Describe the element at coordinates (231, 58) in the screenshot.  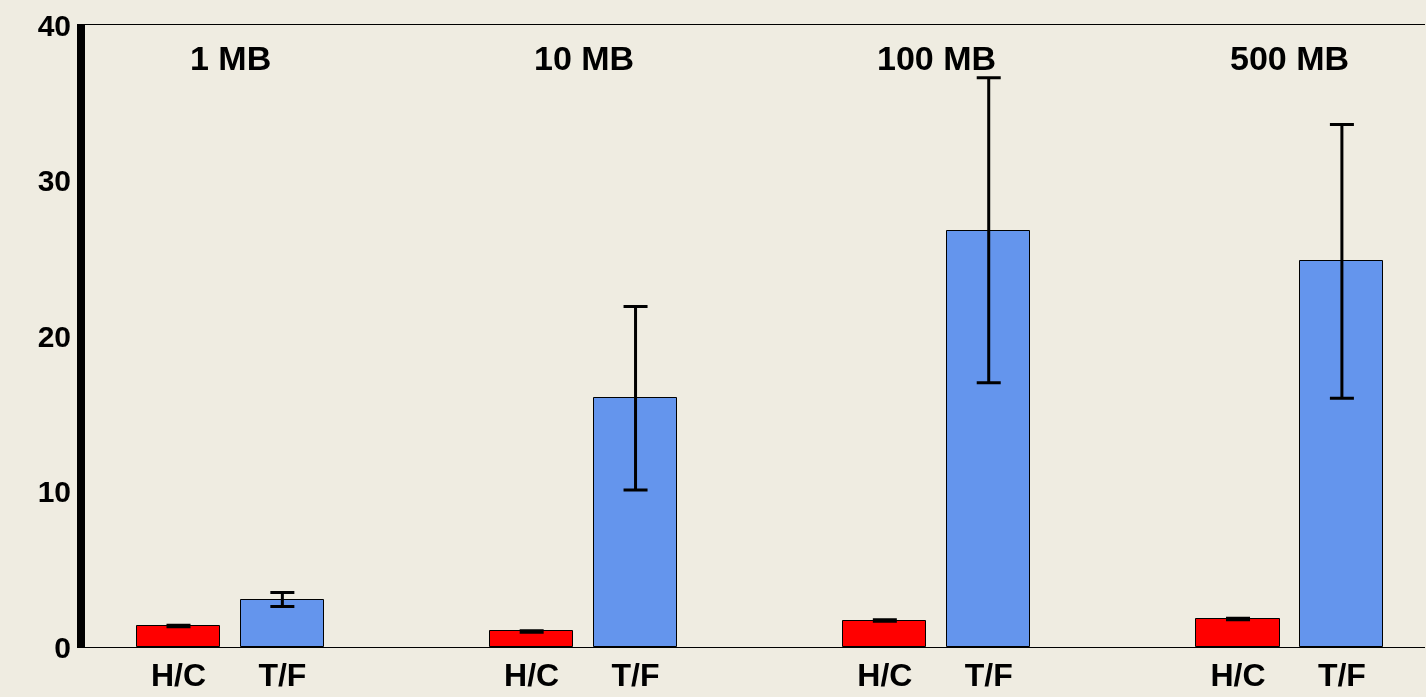
I see `annotation: 1 MB` at that location.